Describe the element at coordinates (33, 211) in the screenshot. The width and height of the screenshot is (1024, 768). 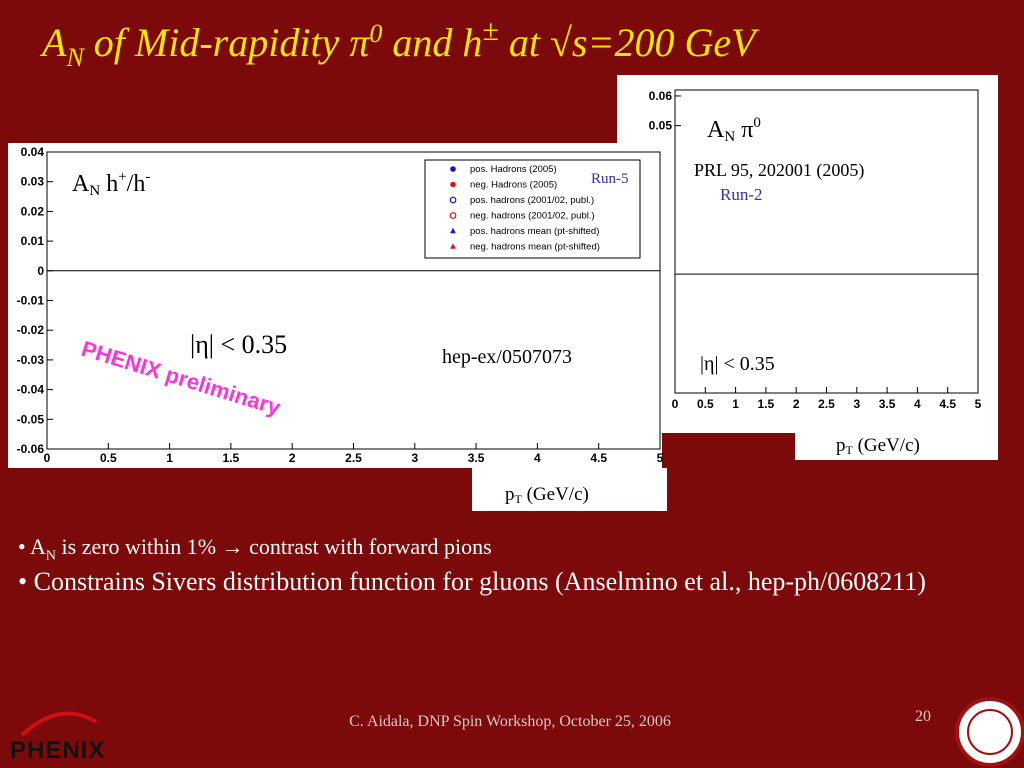
I see `y-tick-label: 0.02` at that location.